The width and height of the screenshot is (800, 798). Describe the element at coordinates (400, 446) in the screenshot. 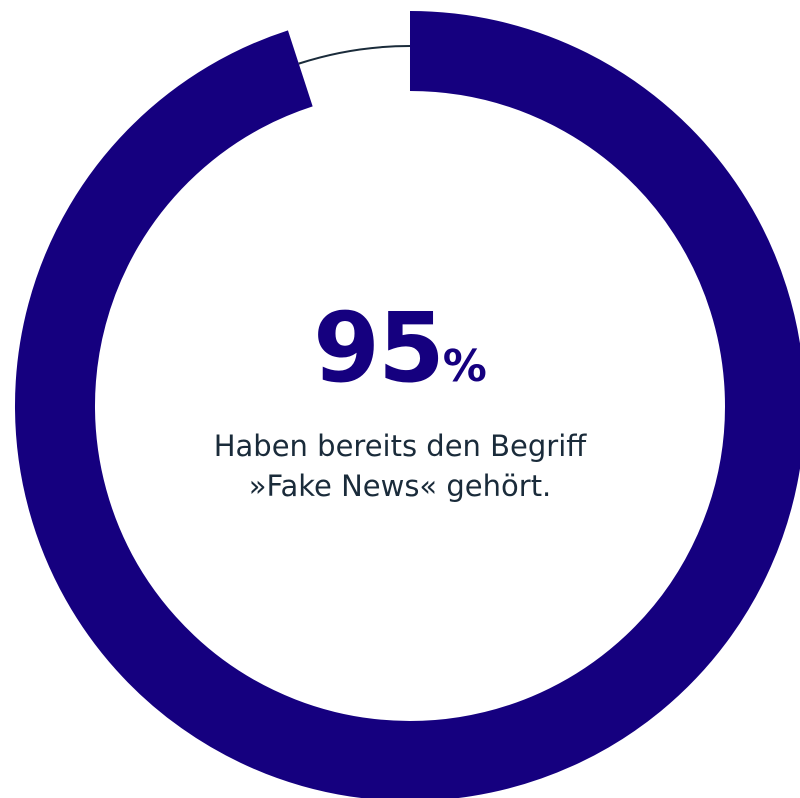

I see `caption-line-1: Haben bereits den Begriff` at that location.